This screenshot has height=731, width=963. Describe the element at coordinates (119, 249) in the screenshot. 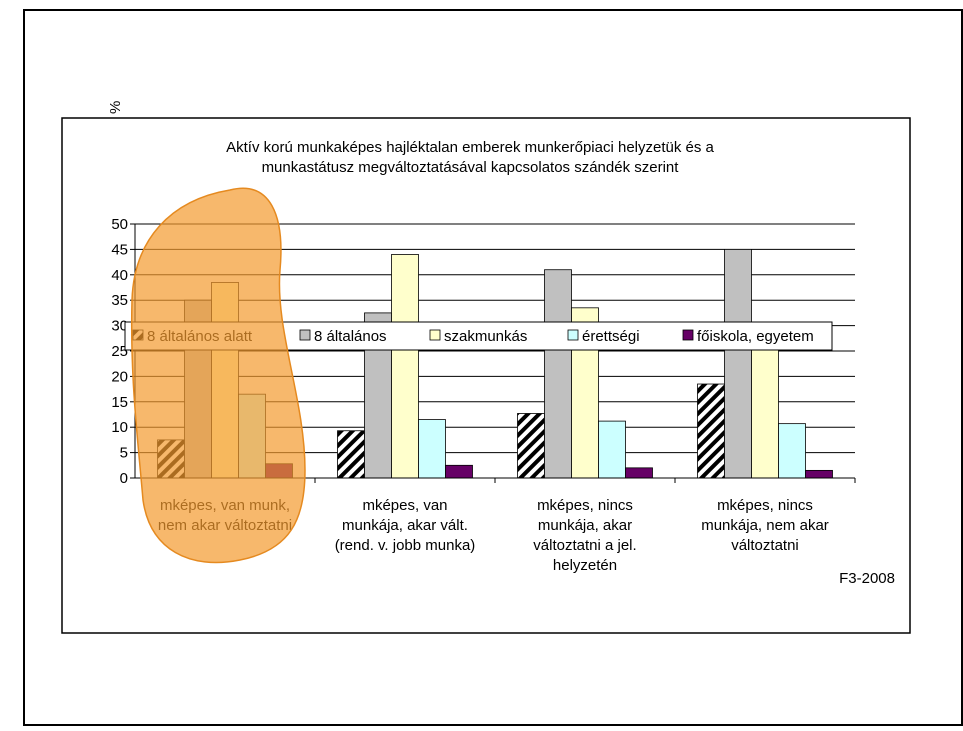

I see `y-tick-label: 45` at that location.